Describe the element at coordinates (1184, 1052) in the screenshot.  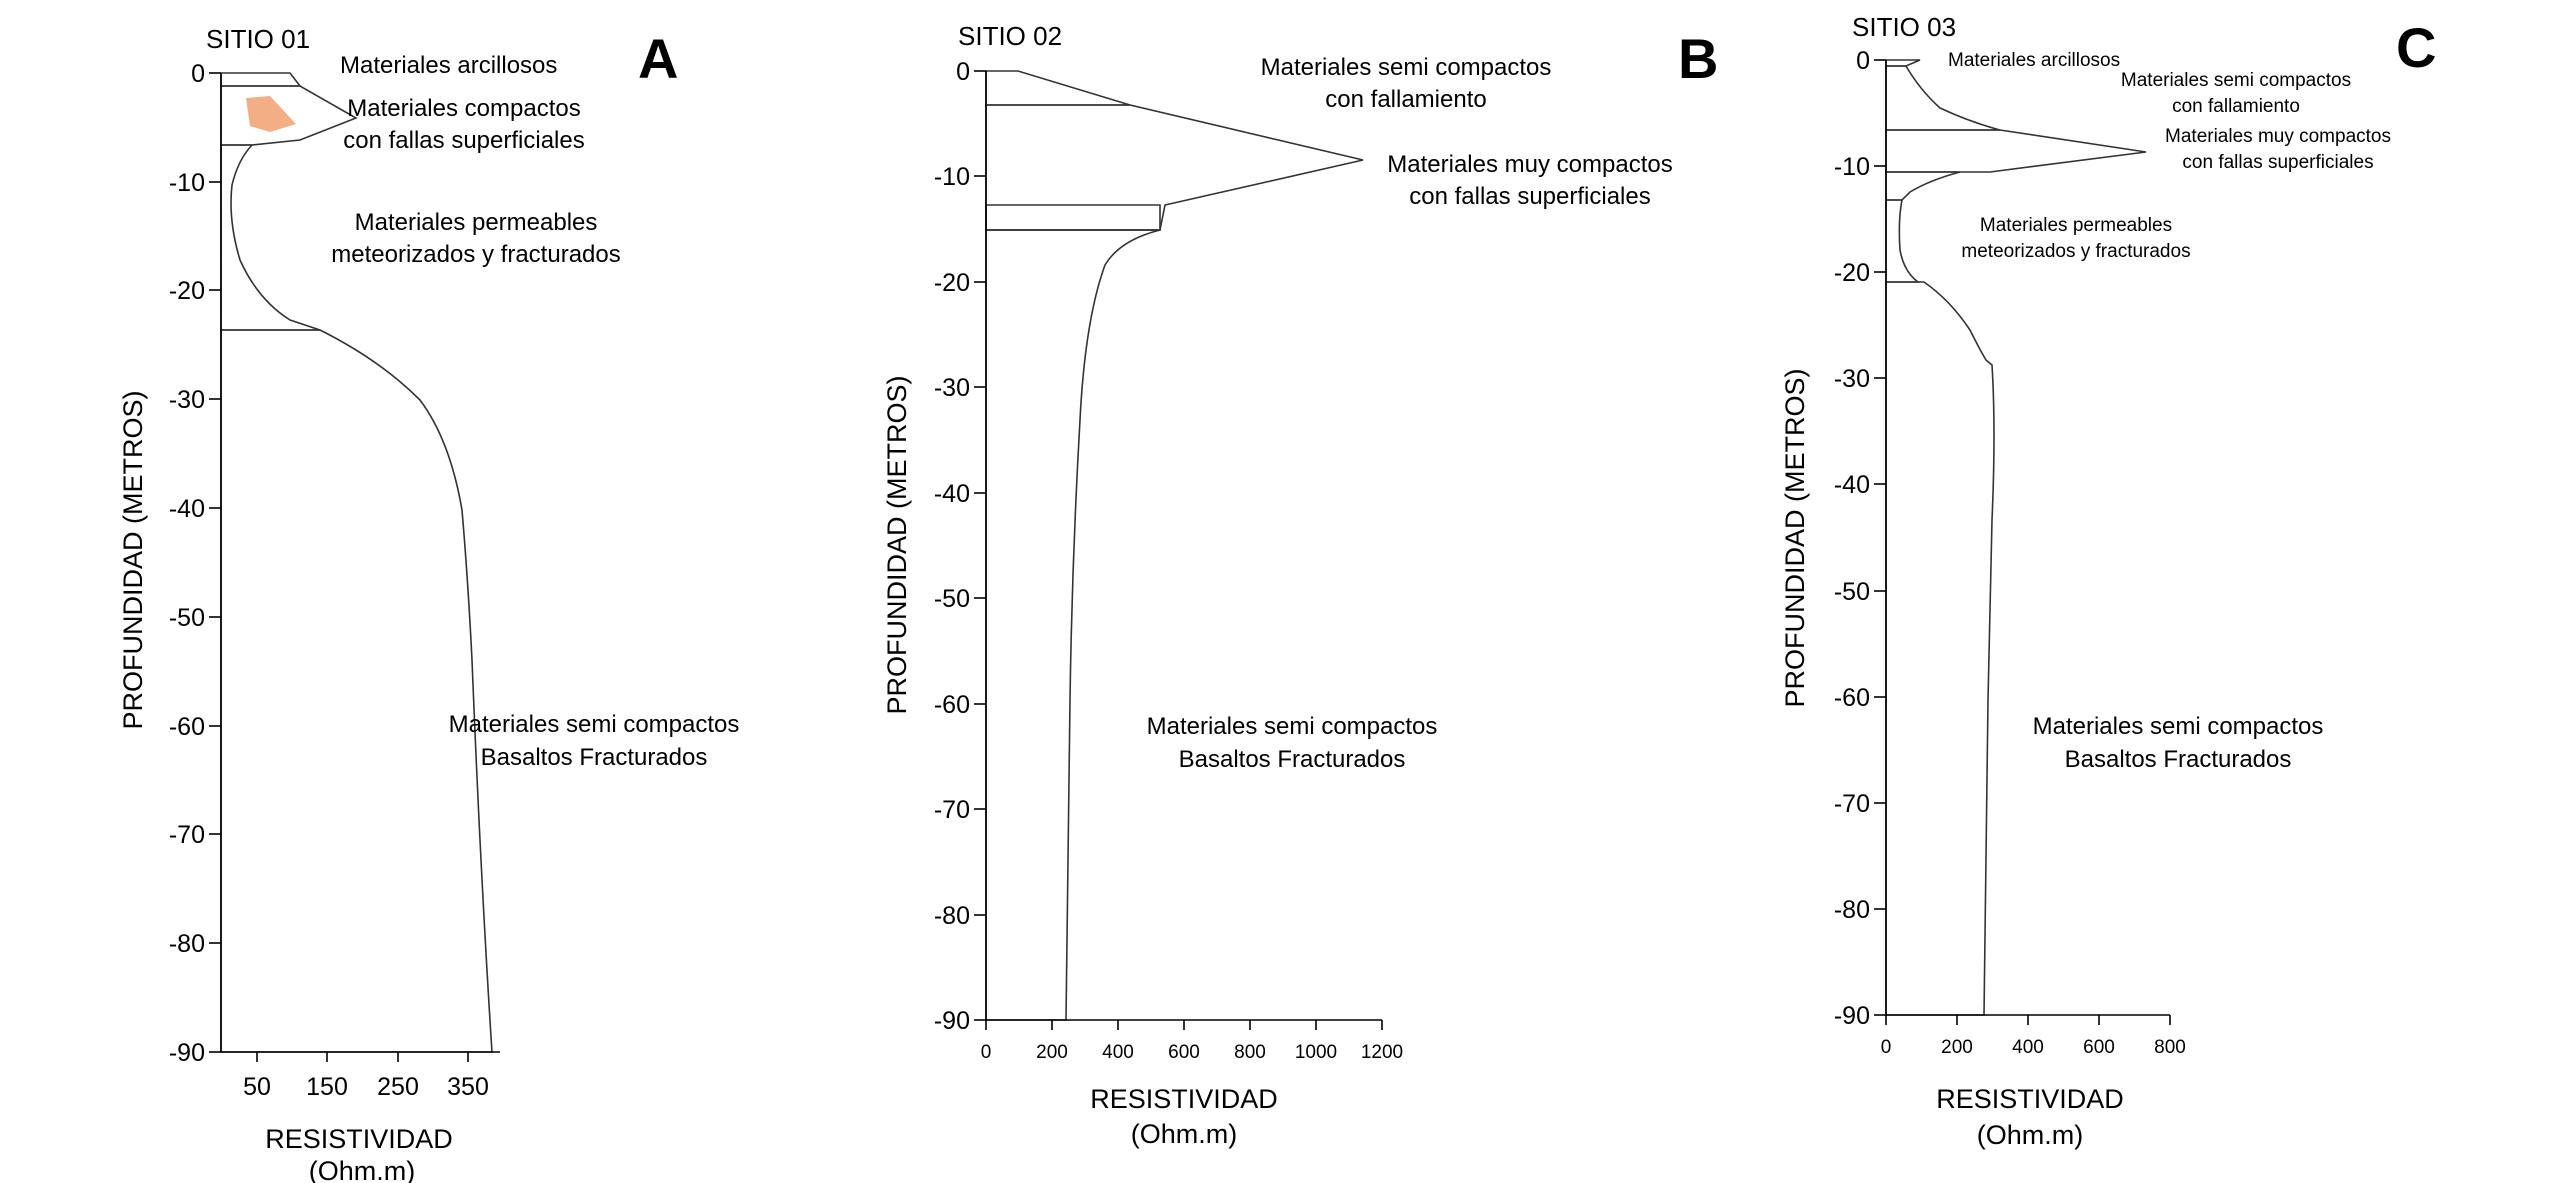
I see `x-tick-label: 600` at that location.